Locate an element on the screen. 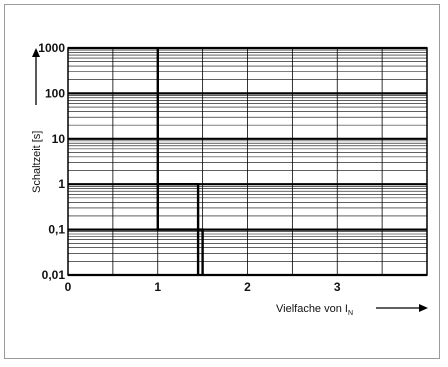 This screenshot has height=367, width=448. x-axis-title: Vielfache von IN is located at coordinates (352, 310).